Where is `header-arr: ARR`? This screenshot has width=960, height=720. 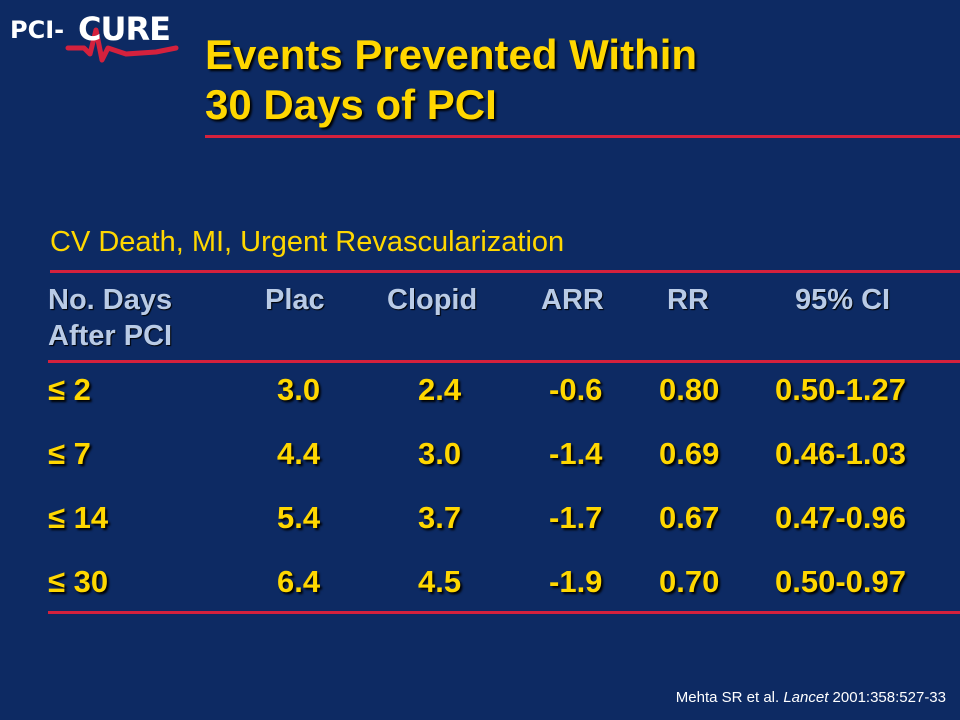
header-arr: ARR is located at coordinates (572, 300).